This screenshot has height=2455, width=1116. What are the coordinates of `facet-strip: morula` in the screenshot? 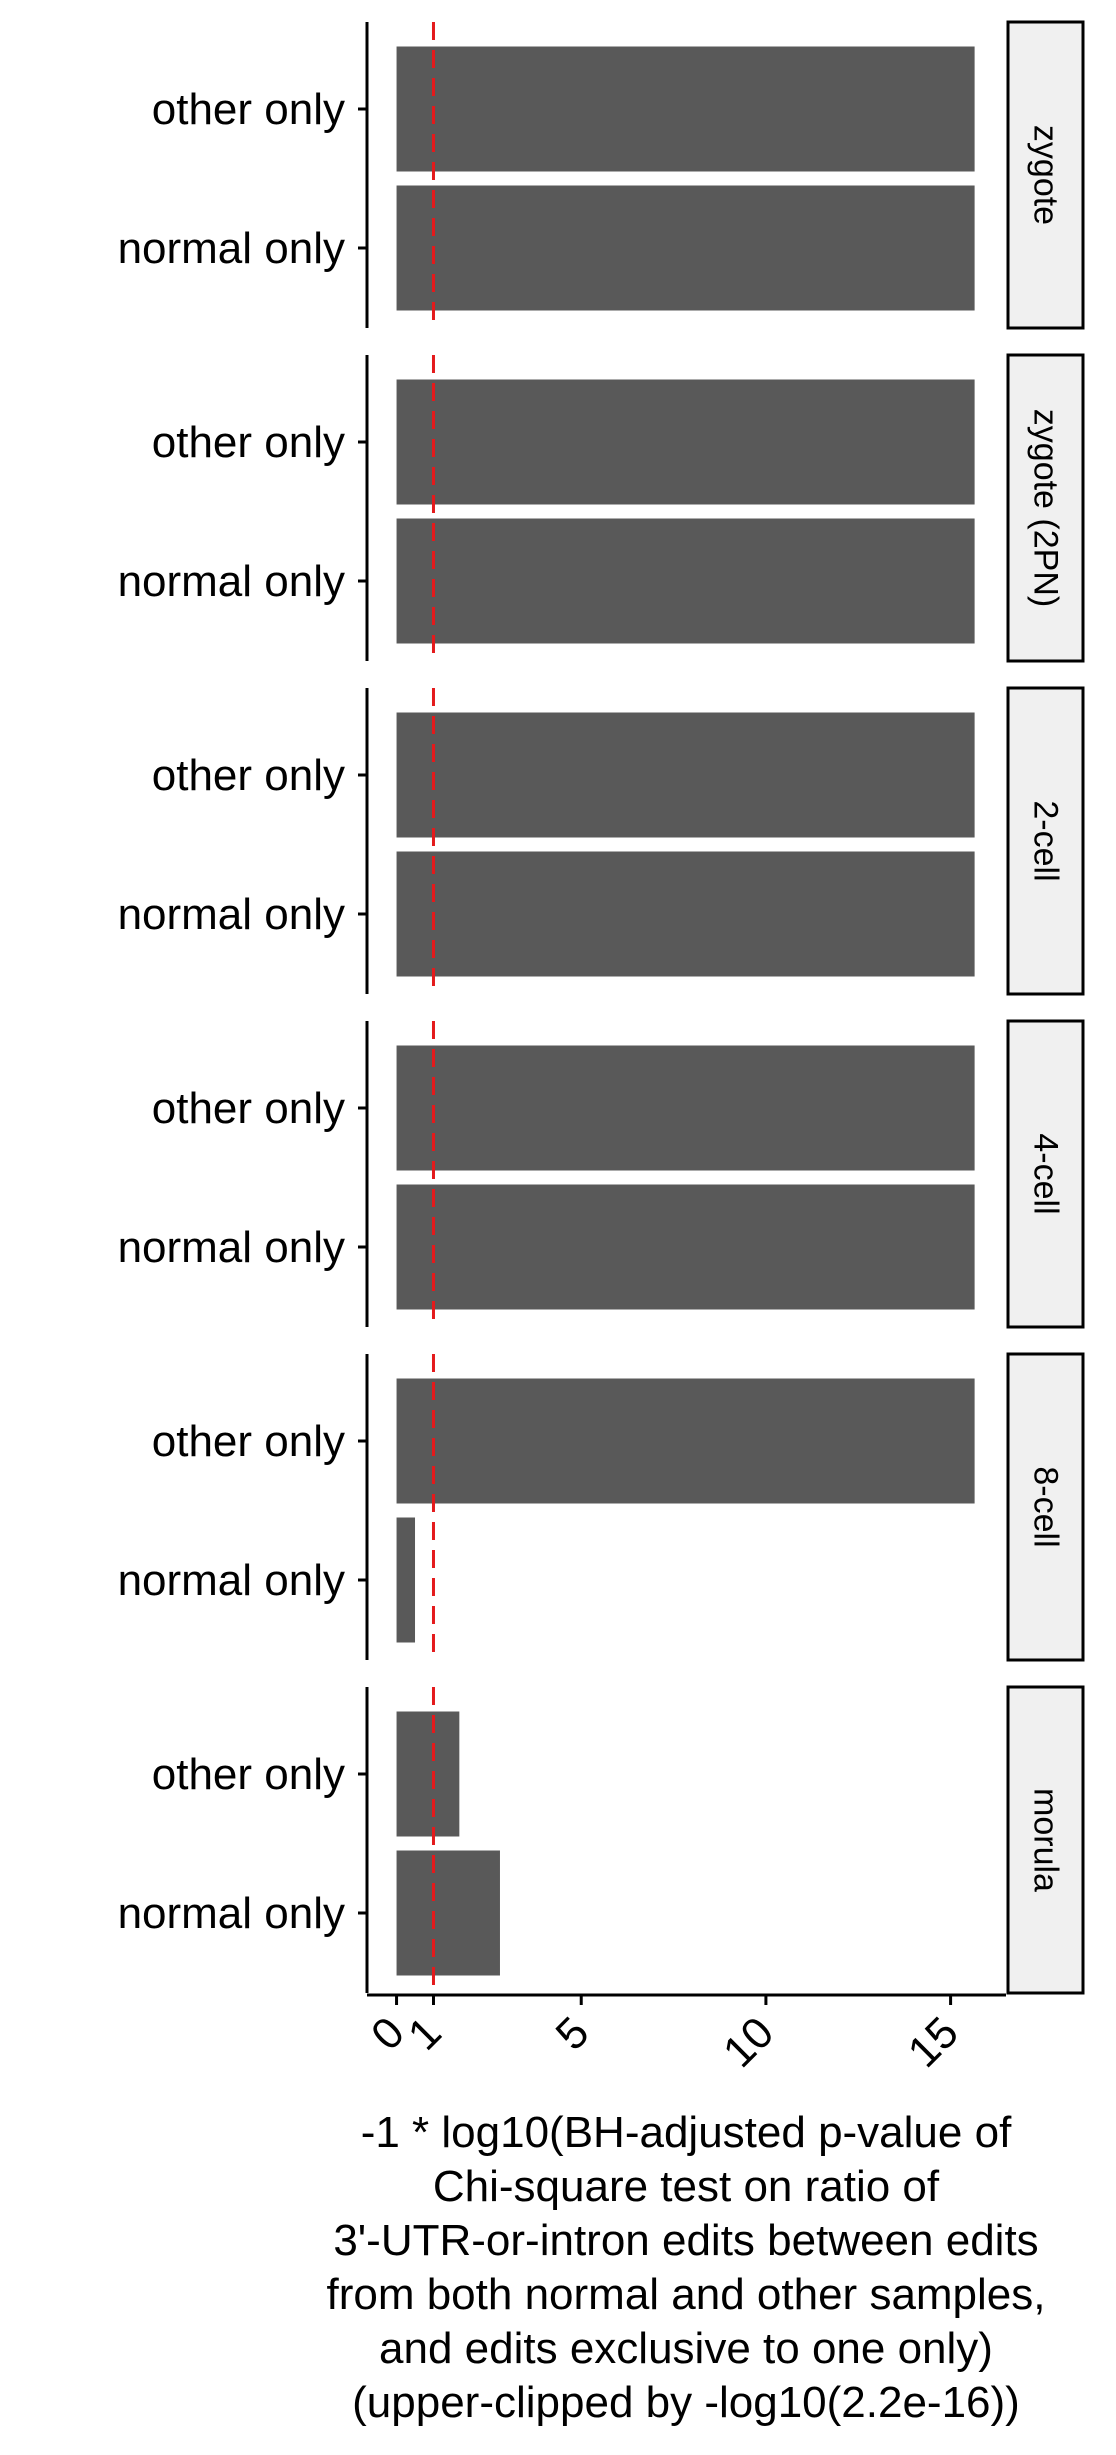 It's located at (1045, 1840).